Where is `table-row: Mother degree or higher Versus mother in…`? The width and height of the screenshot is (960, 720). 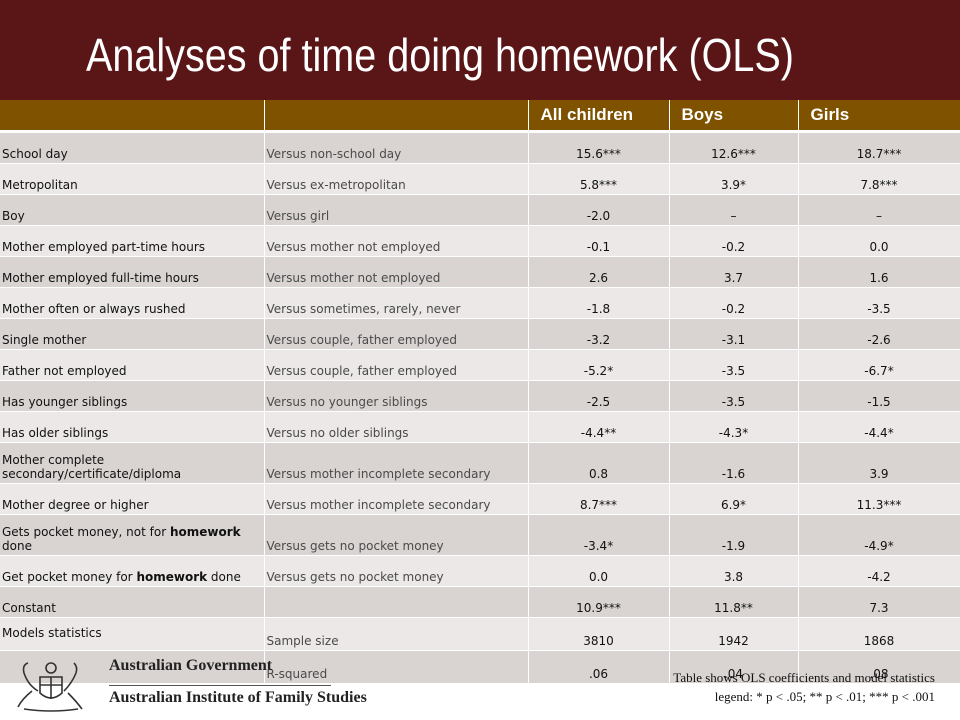 table-row: Mother degree or higher Versus mother in… is located at coordinates (480, 499).